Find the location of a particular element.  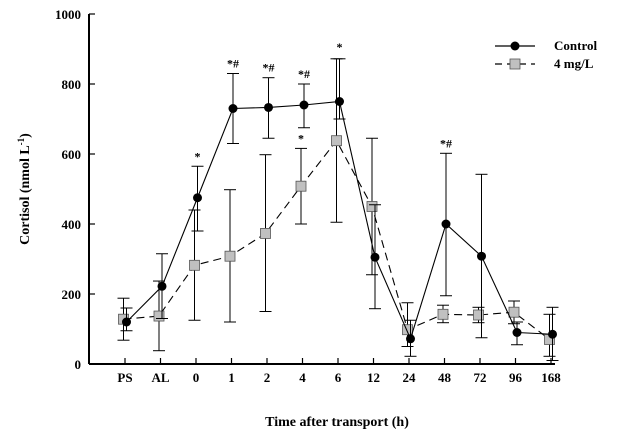

legend-control-label: Control is located at coordinates (575, 45).